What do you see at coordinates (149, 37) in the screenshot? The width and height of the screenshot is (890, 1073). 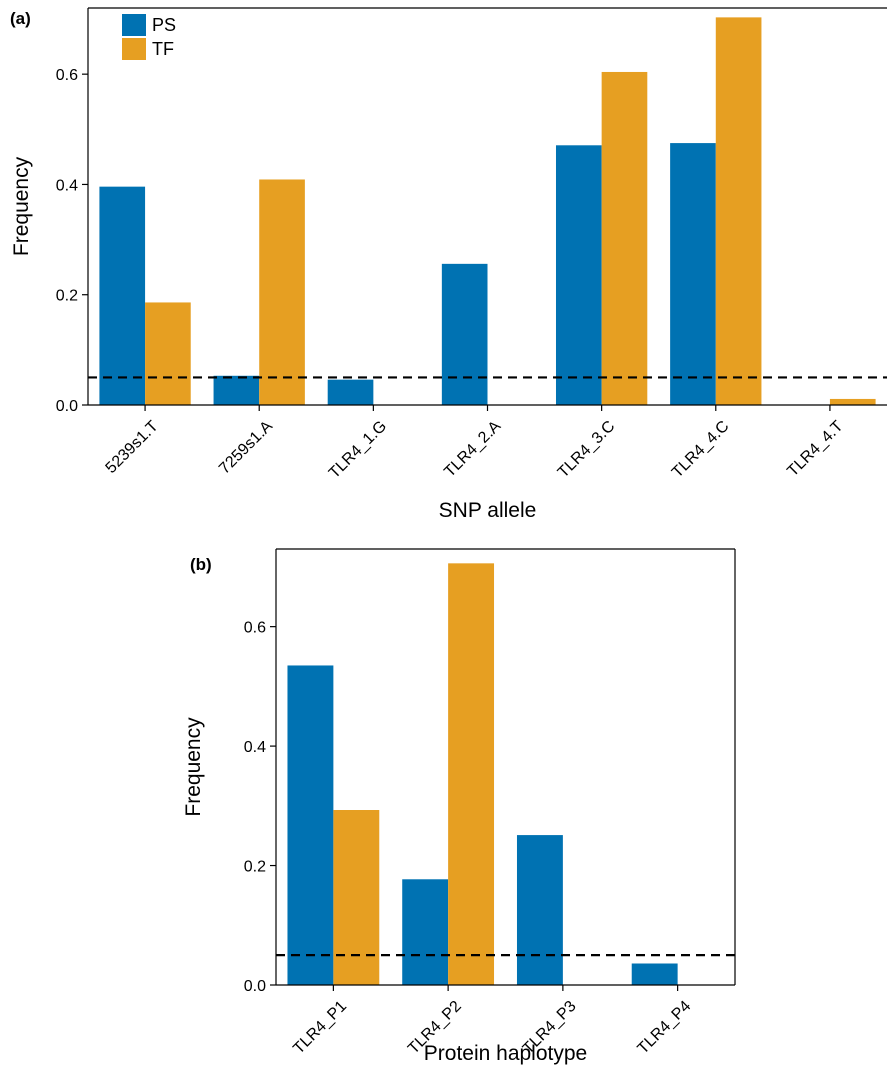 I see `legend: PS TF` at bounding box center [149, 37].